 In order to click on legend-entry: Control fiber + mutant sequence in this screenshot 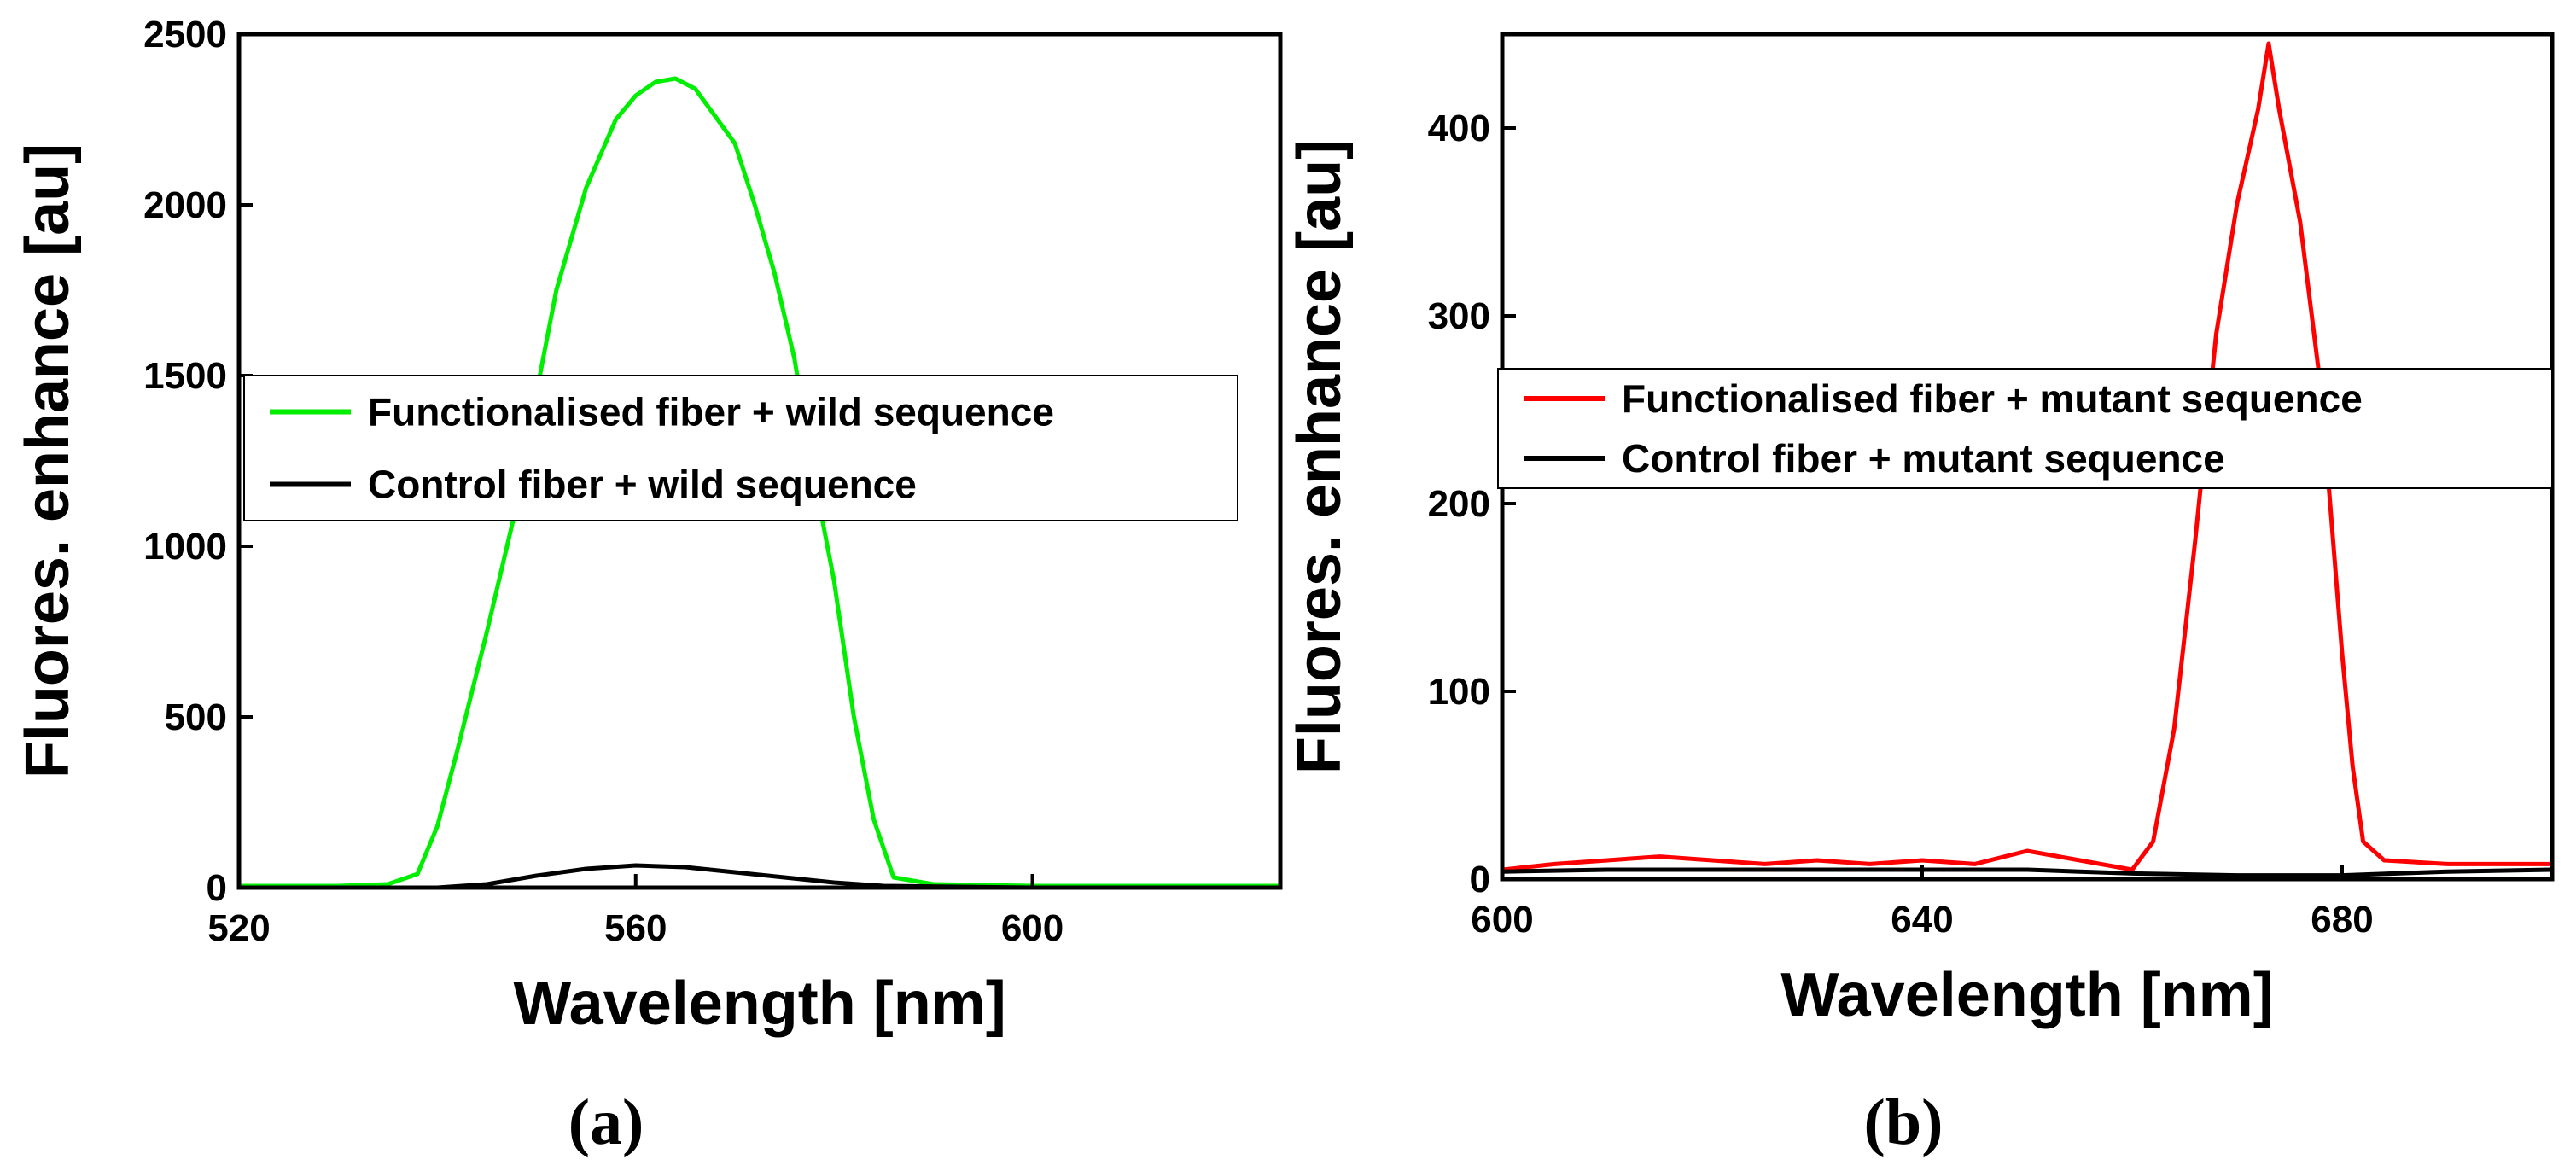, I will do `click(1923, 458)`.